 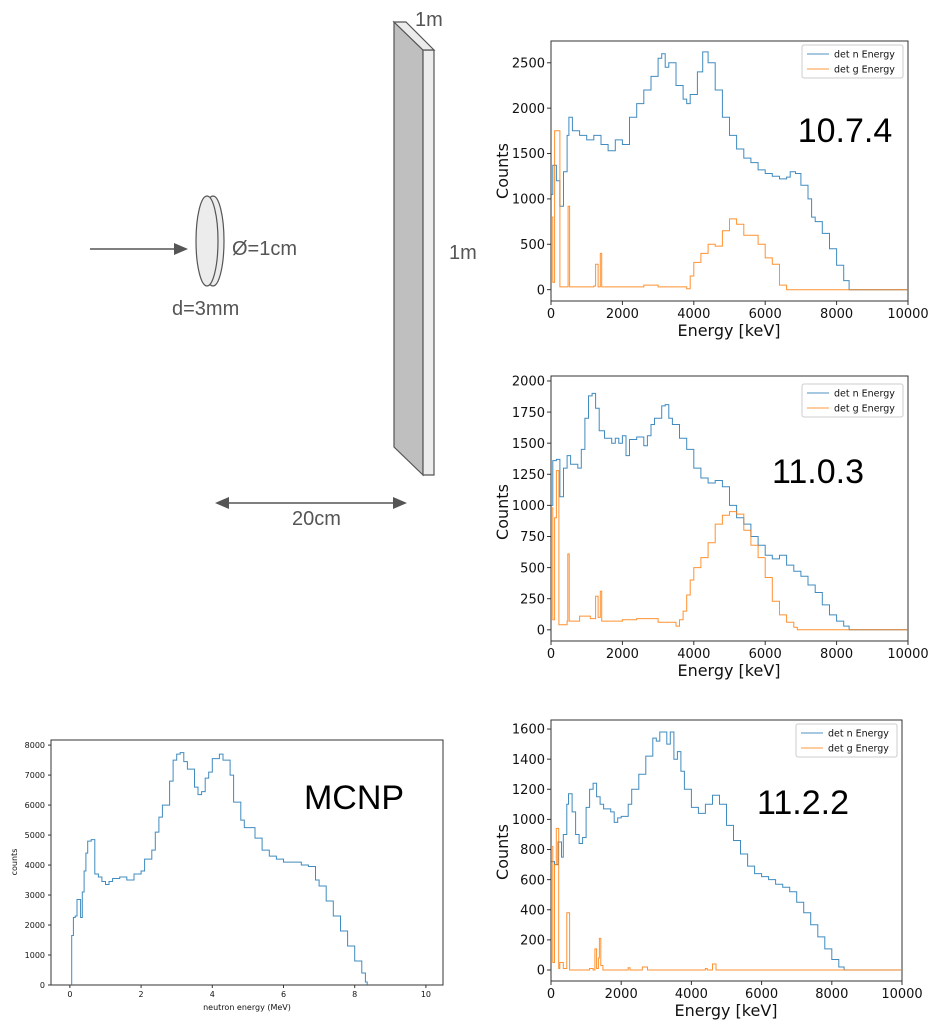 I want to click on y-tick-label: 600, so click(x=532, y=880).